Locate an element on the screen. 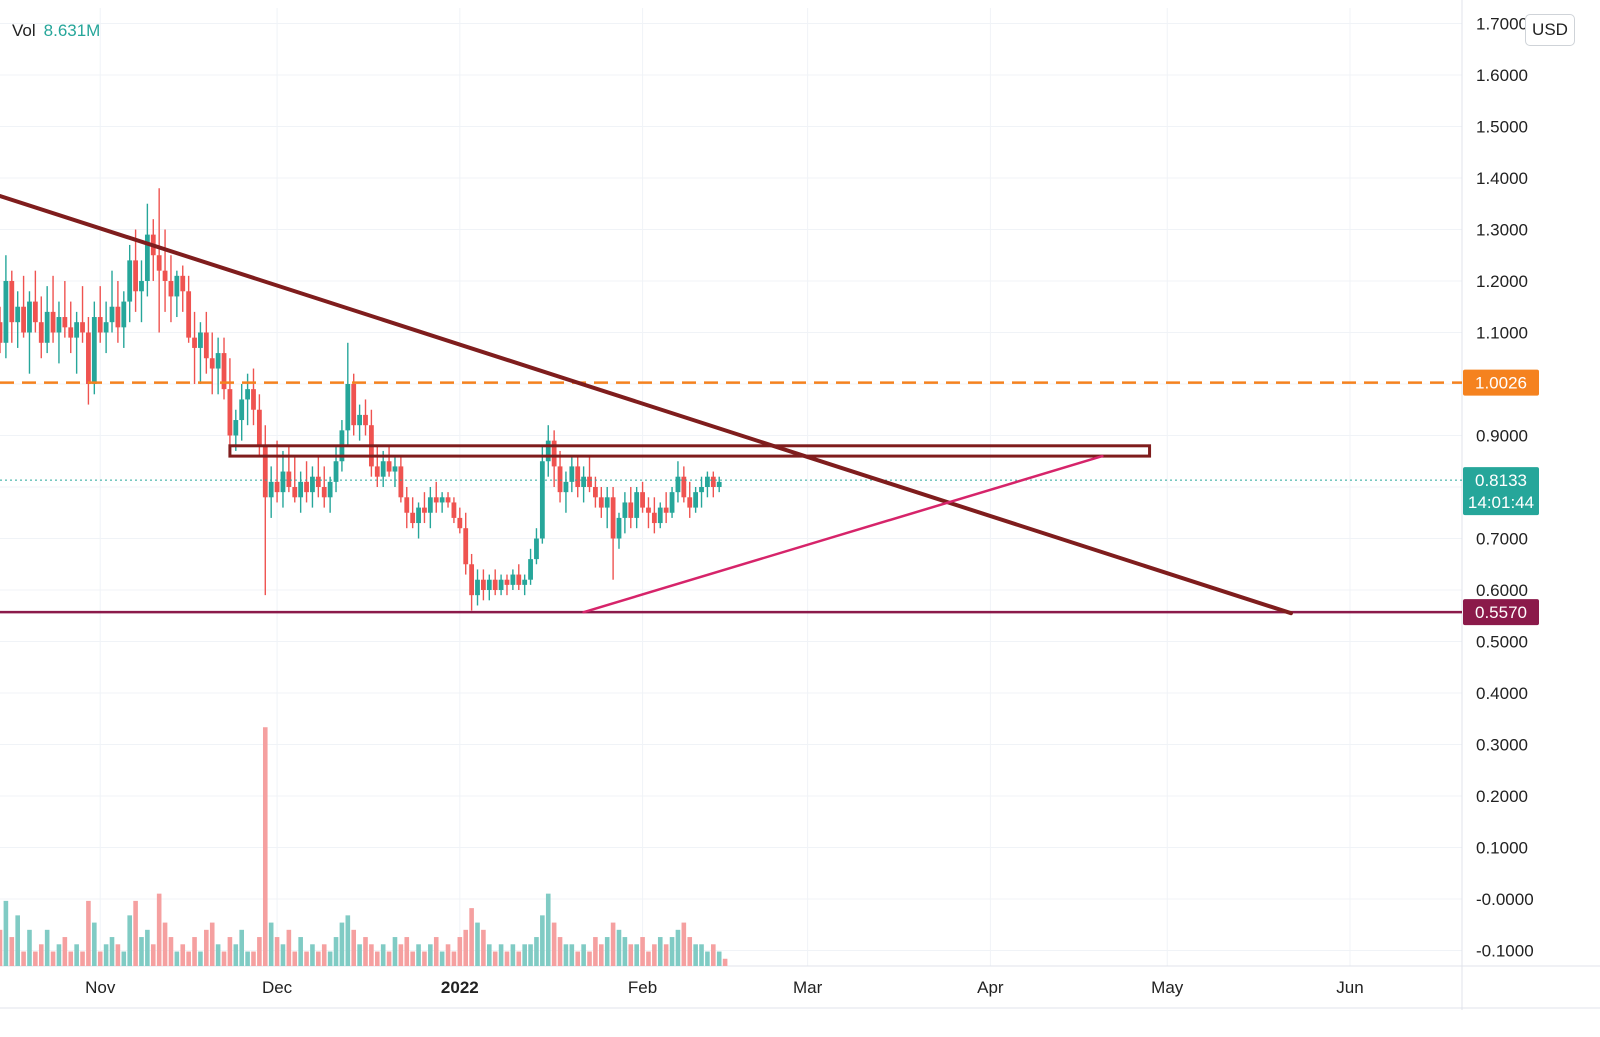  y-tick-label: 0.6000 is located at coordinates (1502, 590).